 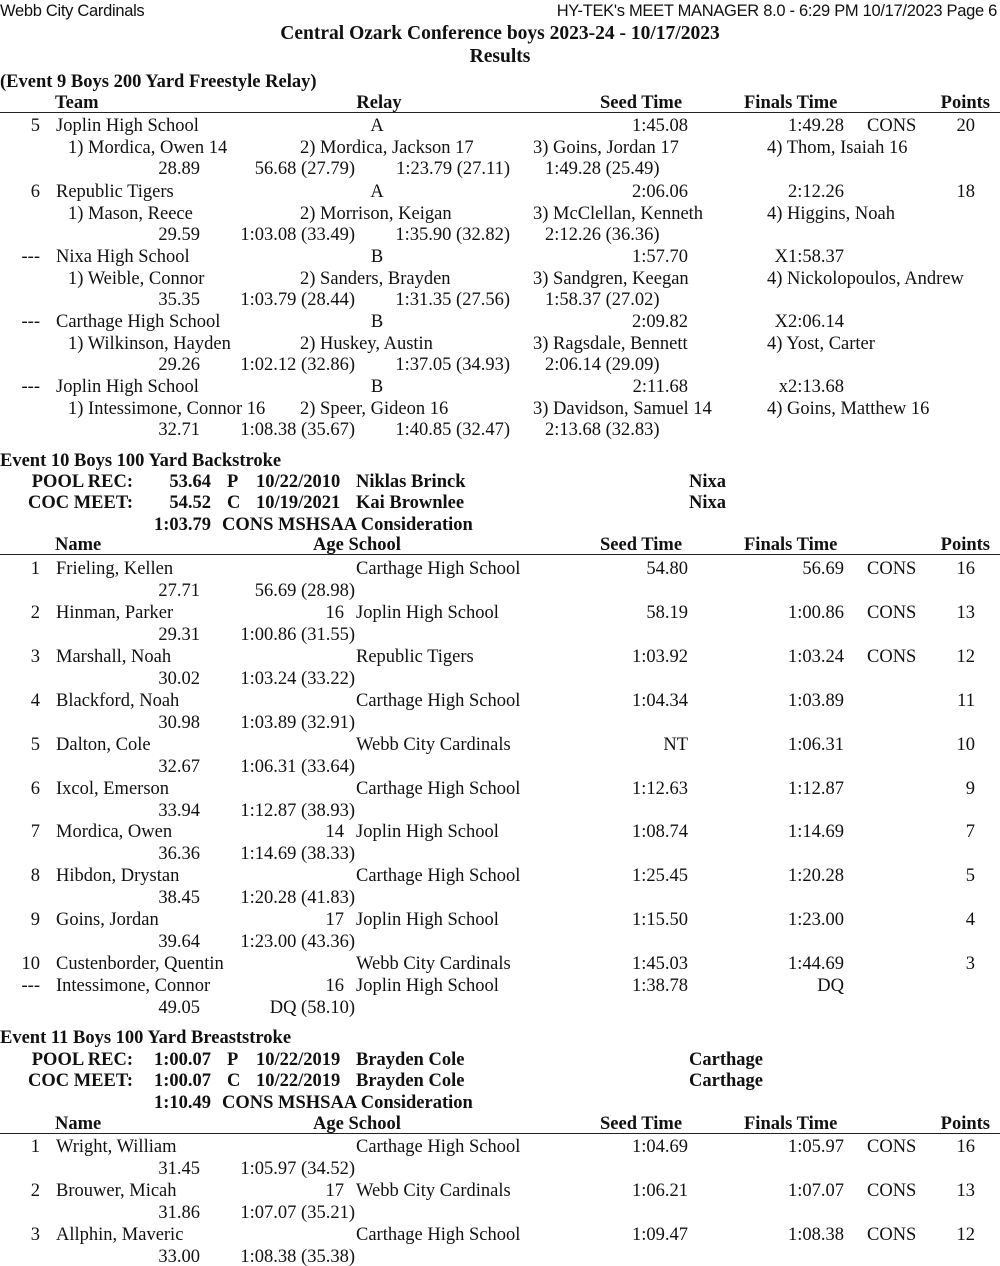 I want to click on place: 3, so click(x=35, y=1235).